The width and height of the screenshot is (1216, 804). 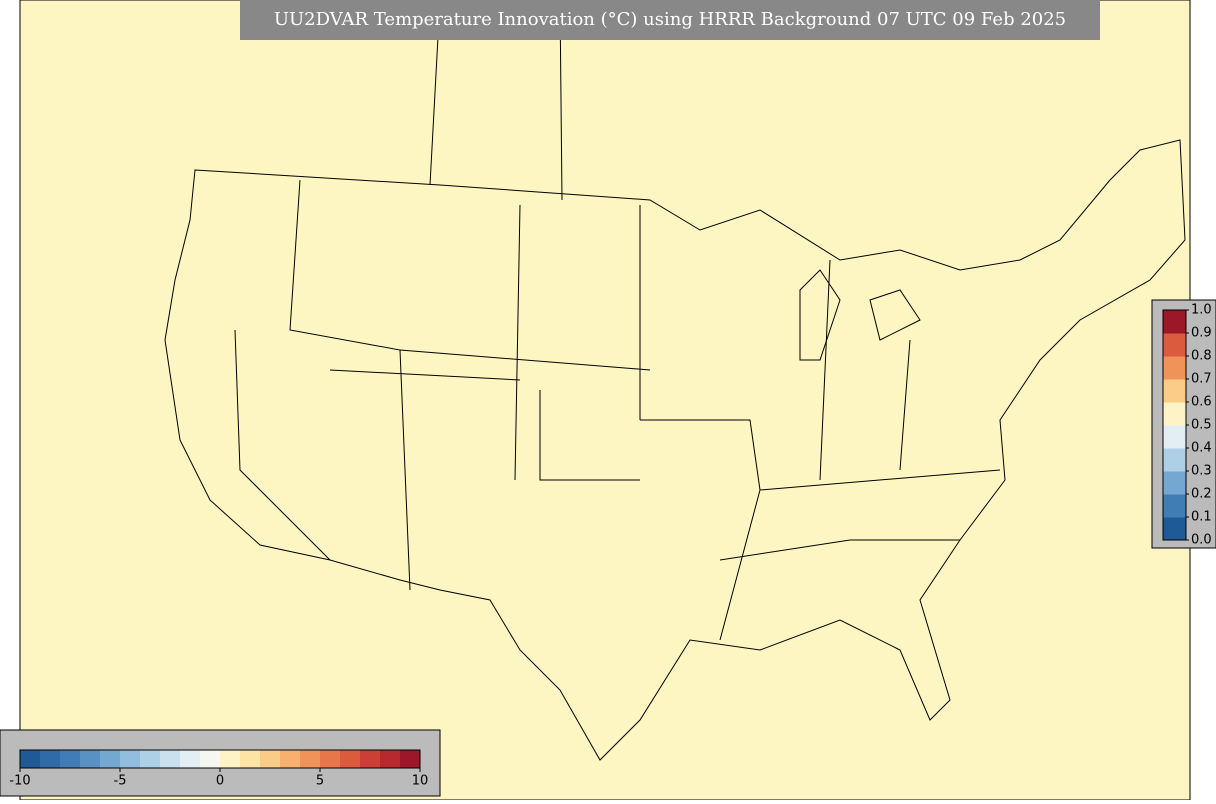 I want to click on colorbar-tick-label: 0.1, so click(x=1201, y=517).